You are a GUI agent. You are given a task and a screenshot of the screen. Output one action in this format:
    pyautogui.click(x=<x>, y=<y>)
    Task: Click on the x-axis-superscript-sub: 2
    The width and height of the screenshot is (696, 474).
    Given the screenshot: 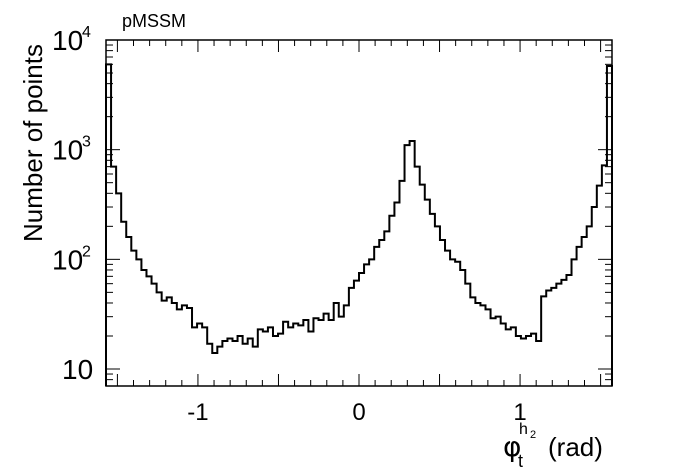 What is the action you would take?
    pyautogui.click(x=533, y=435)
    